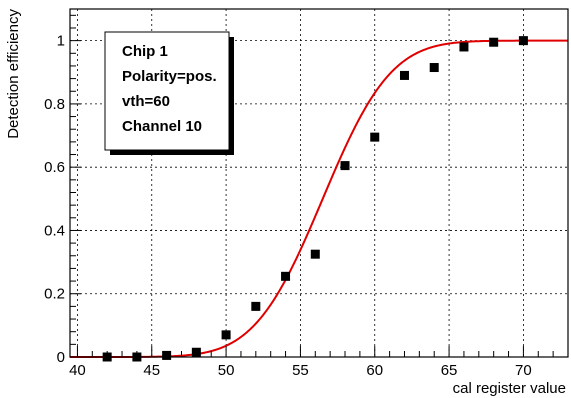 The height and width of the screenshot is (398, 571). Describe the element at coordinates (162, 126) in the screenshot. I see `info-channel: Channel 10` at that location.